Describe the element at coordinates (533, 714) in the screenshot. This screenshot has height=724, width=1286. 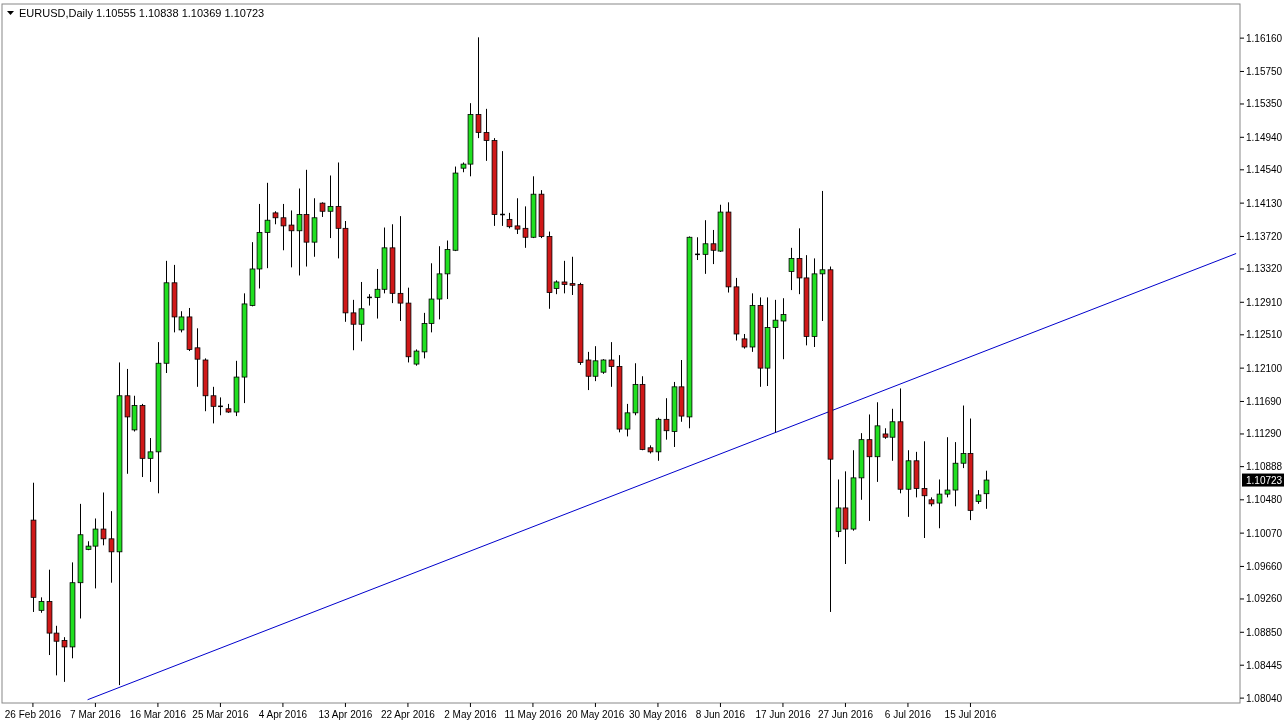
I see `x-tick-label: 11 May 2016` at that location.